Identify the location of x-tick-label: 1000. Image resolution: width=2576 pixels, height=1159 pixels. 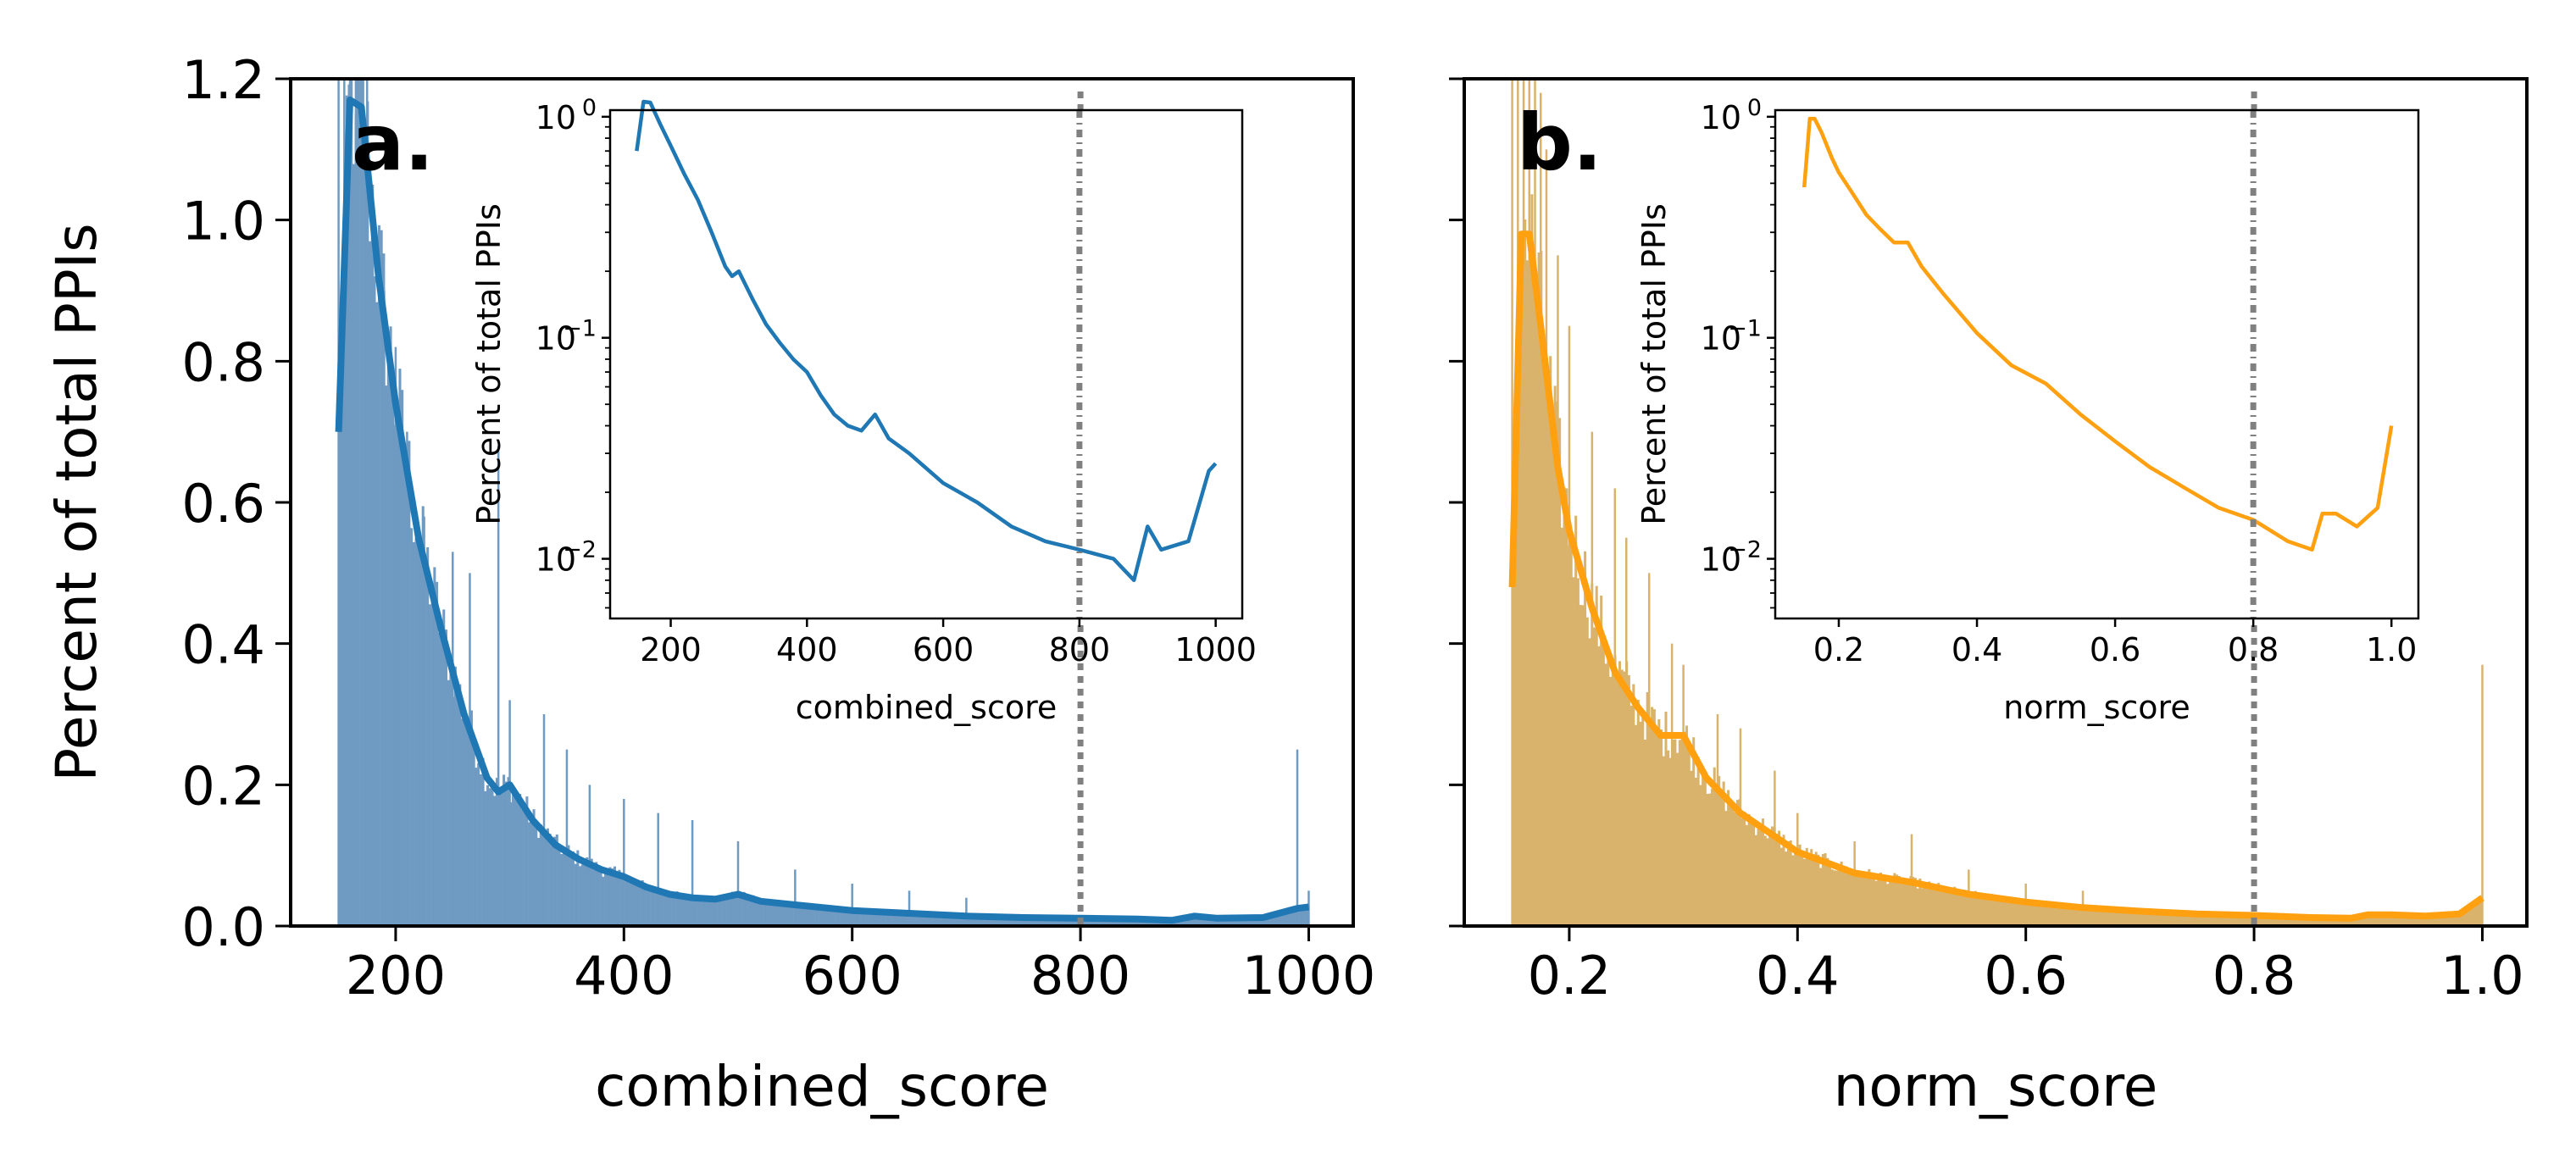
(1309, 975).